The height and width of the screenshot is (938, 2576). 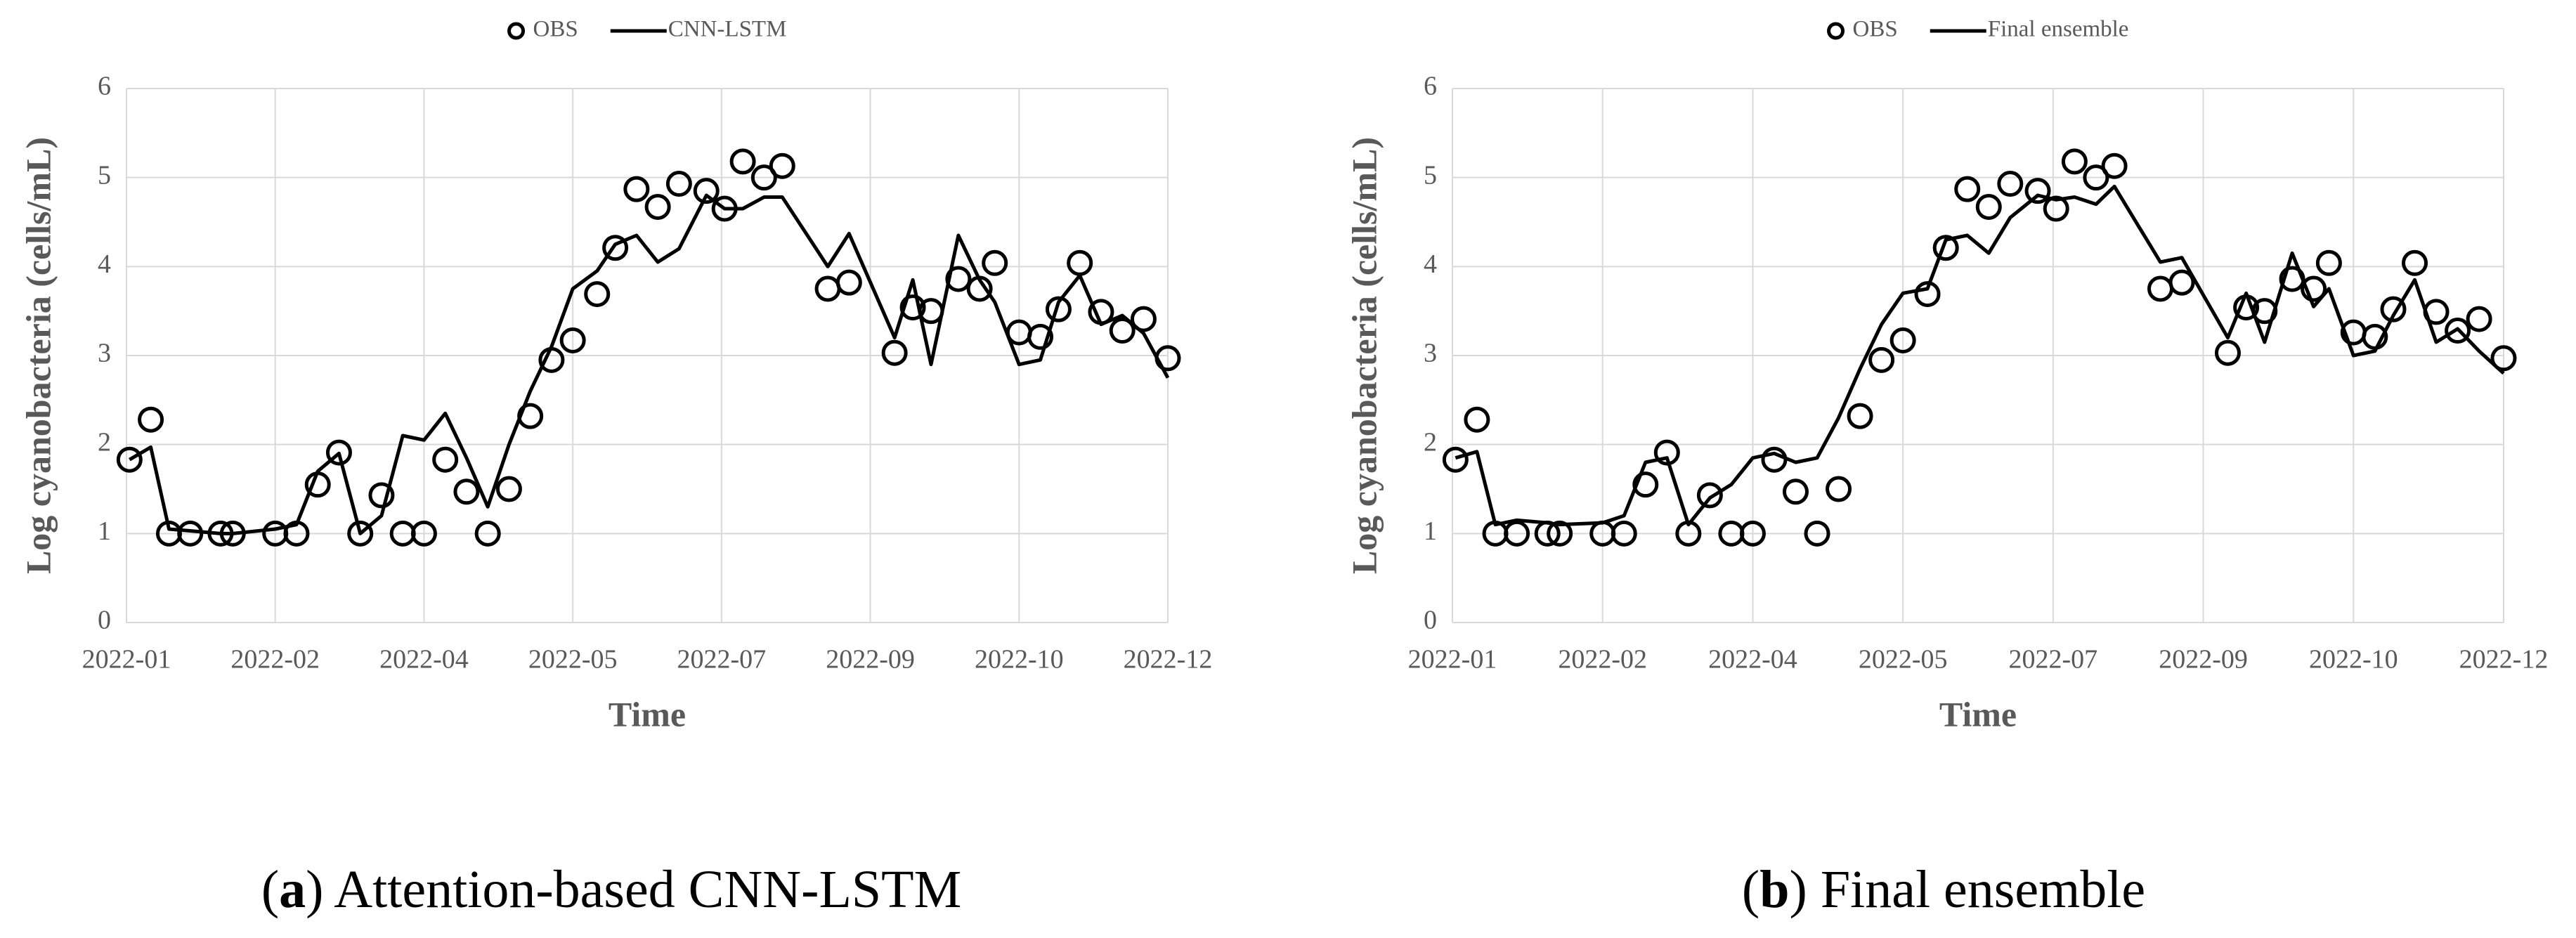 I want to click on legend-label: CNN-LSTM, so click(x=727, y=30).